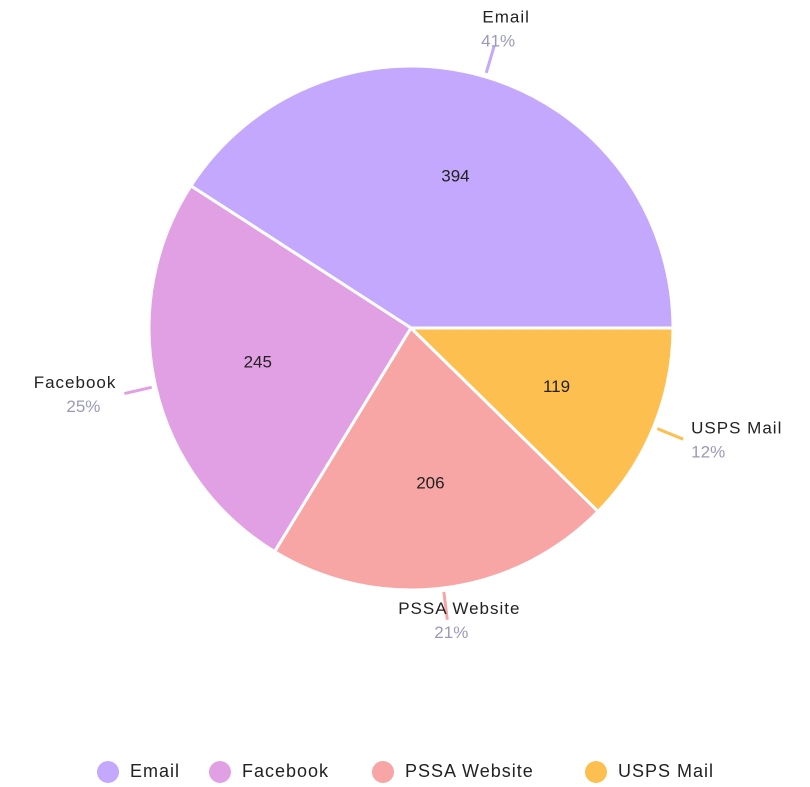 This screenshot has height=787, width=810. What do you see at coordinates (498, 40) in the screenshot?
I see `slice-percent: 41%` at bounding box center [498, 40].